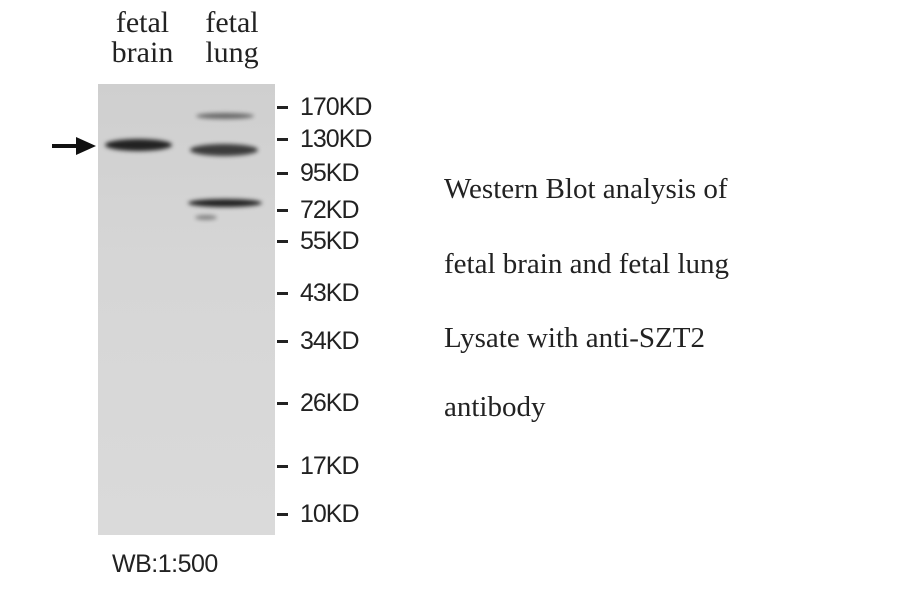 The image size is (900, 594). I want to click on lane-label-fetal-lung: fetal lung, so click(232, 38).